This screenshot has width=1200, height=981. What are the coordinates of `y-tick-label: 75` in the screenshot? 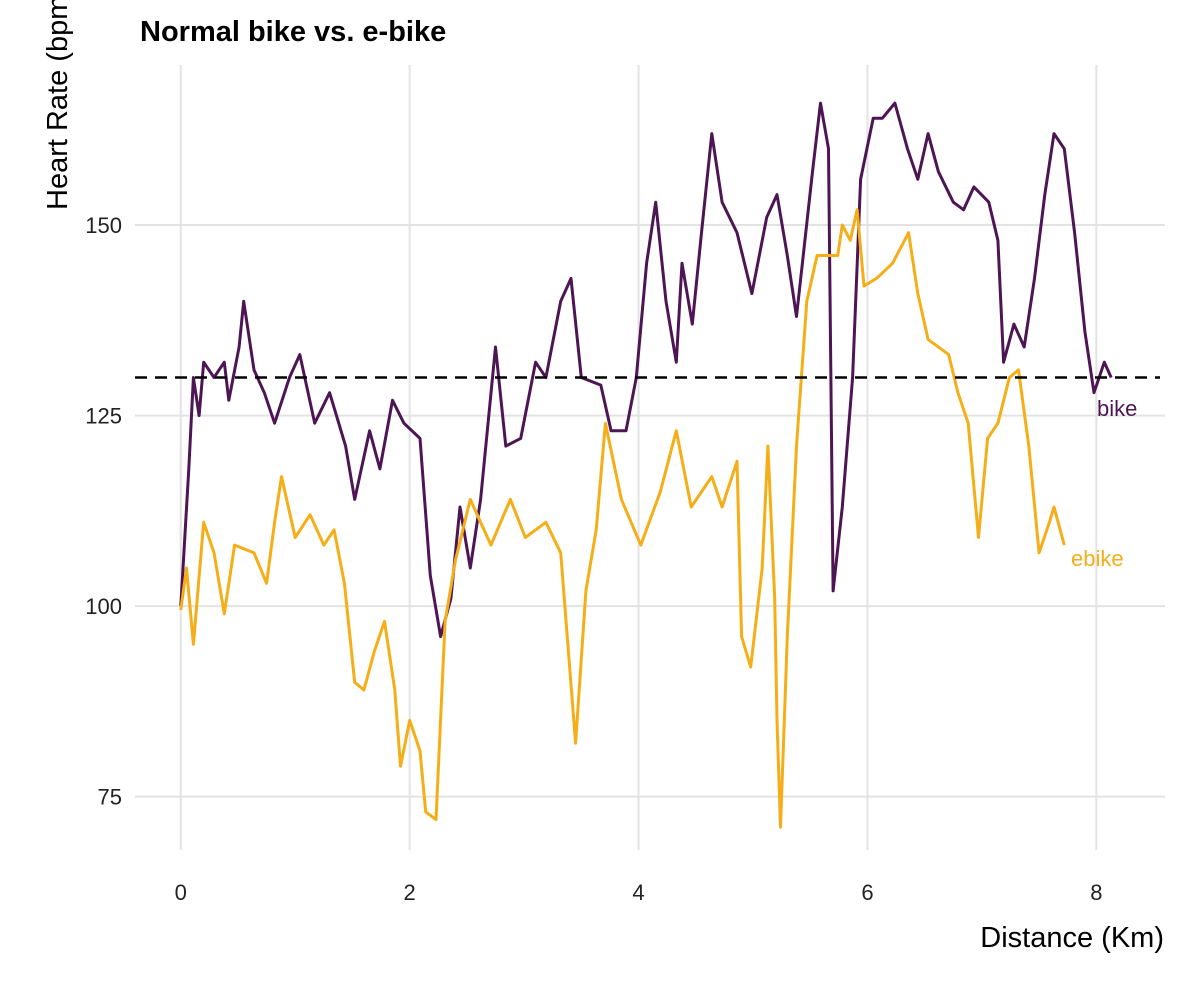 It's located at (110, 797).